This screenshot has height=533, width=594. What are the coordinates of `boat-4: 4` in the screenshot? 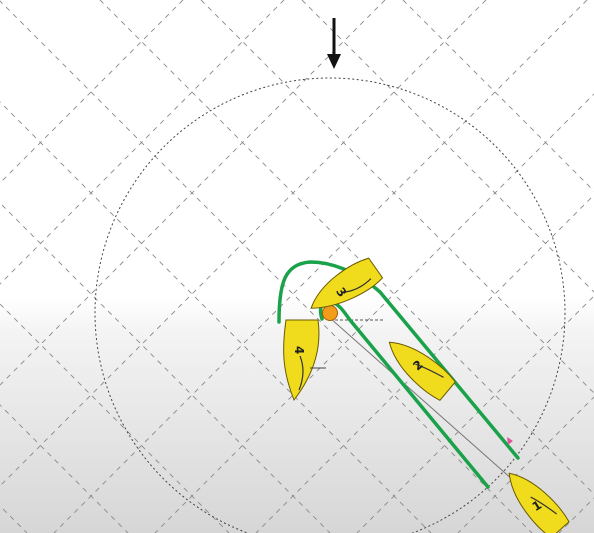 It's located at (304, 360).